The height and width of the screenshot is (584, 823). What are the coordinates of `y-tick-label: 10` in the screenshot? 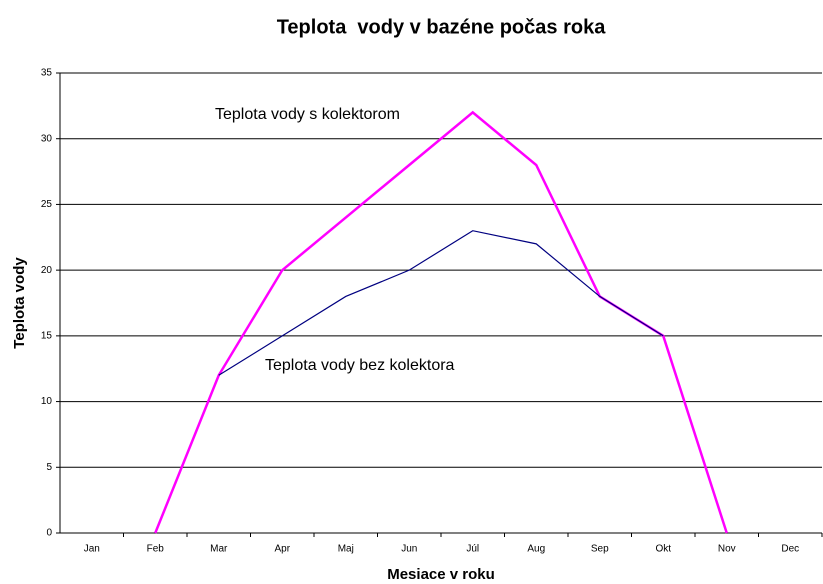 It's located at (47, 401).